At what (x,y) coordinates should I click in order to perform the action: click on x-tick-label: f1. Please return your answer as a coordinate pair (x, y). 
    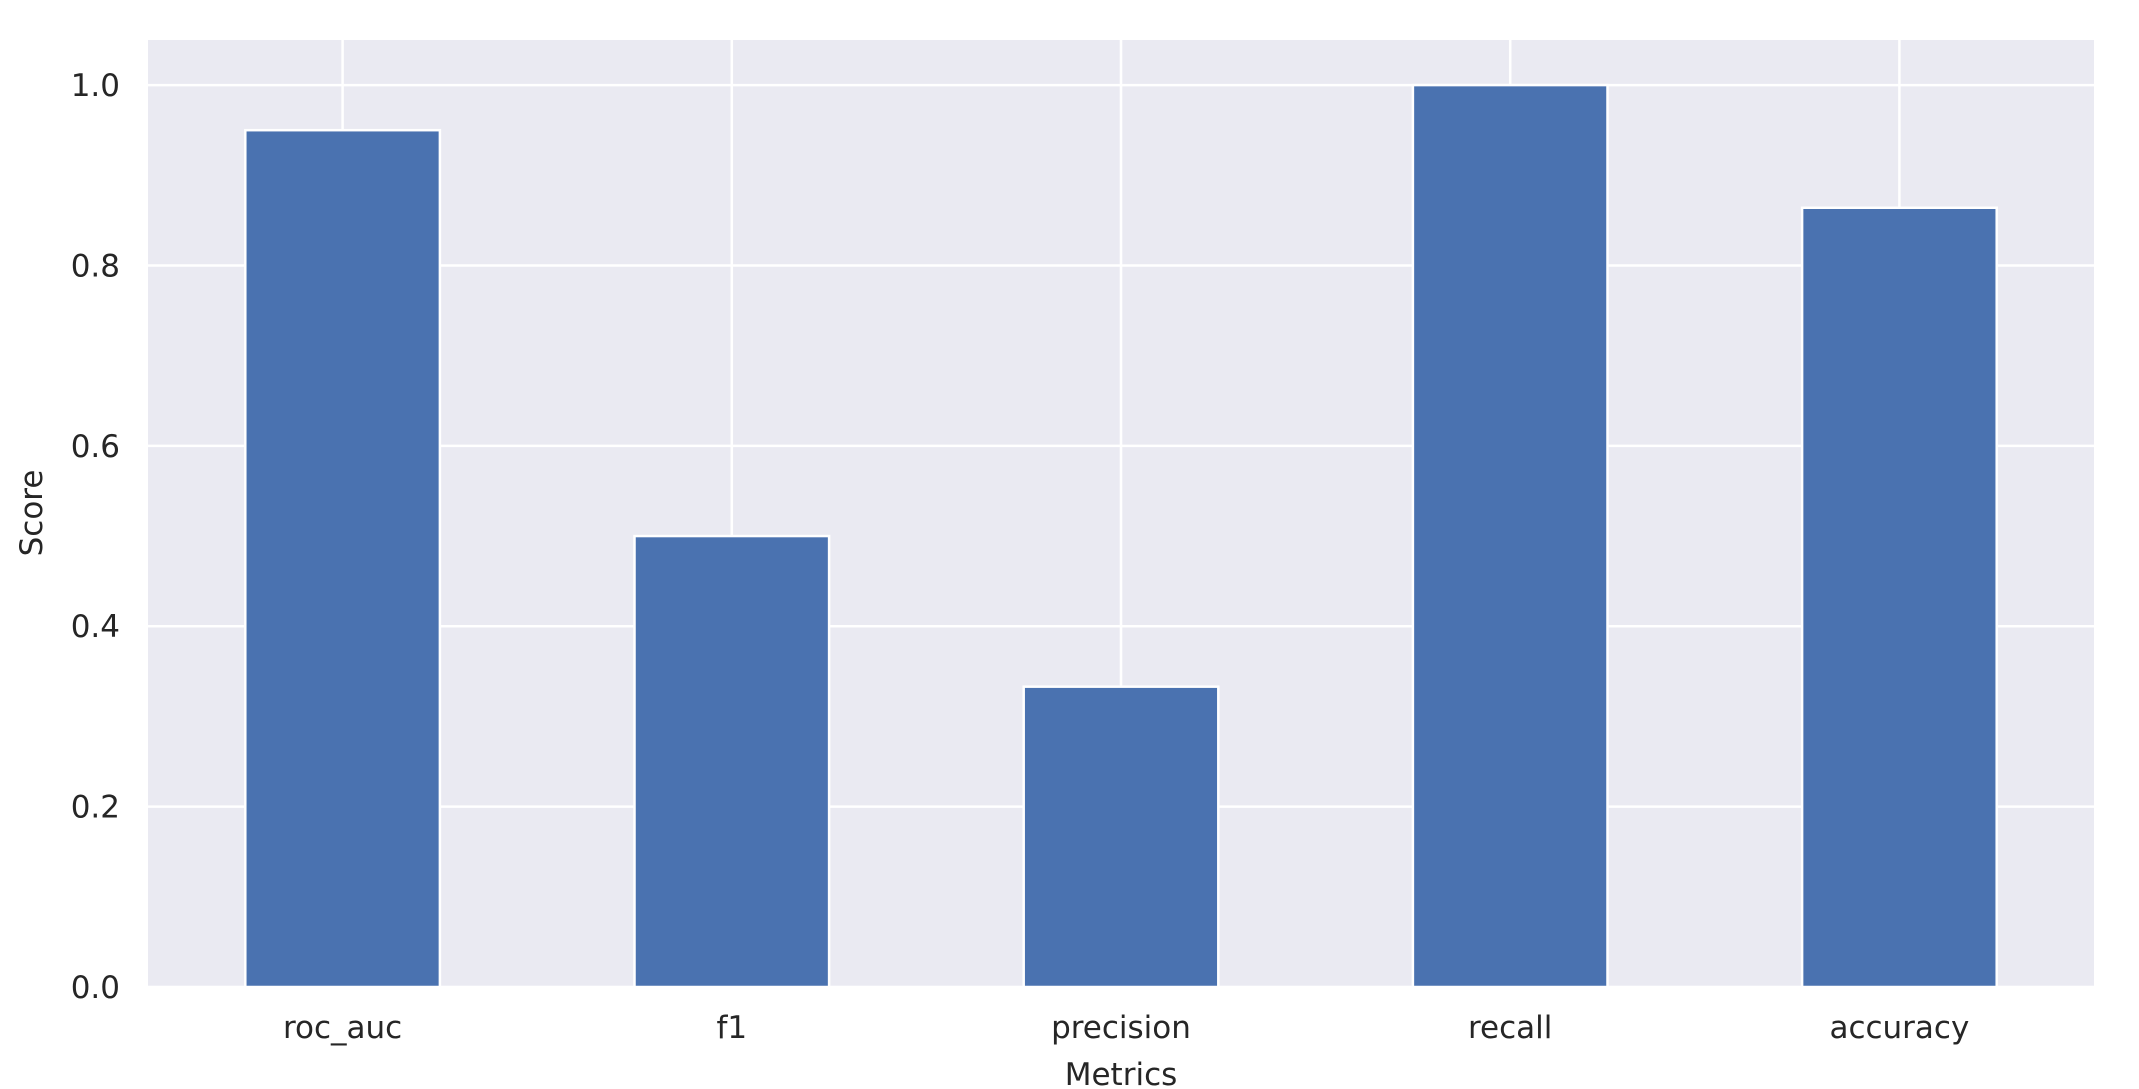
    Looking at the image, I should click on (731, 1028).